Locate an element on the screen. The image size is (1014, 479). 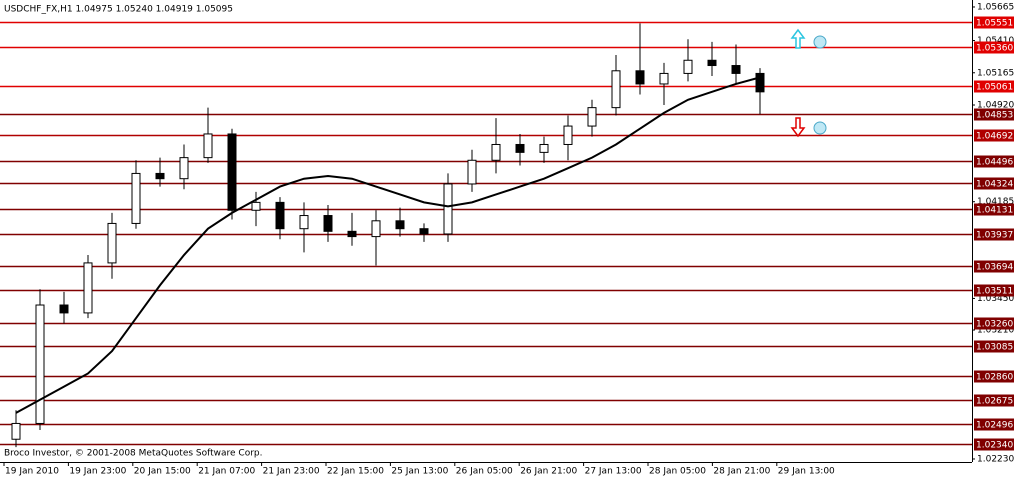
y-tick-label: 1.04920 is located at coordinates (995, 106).